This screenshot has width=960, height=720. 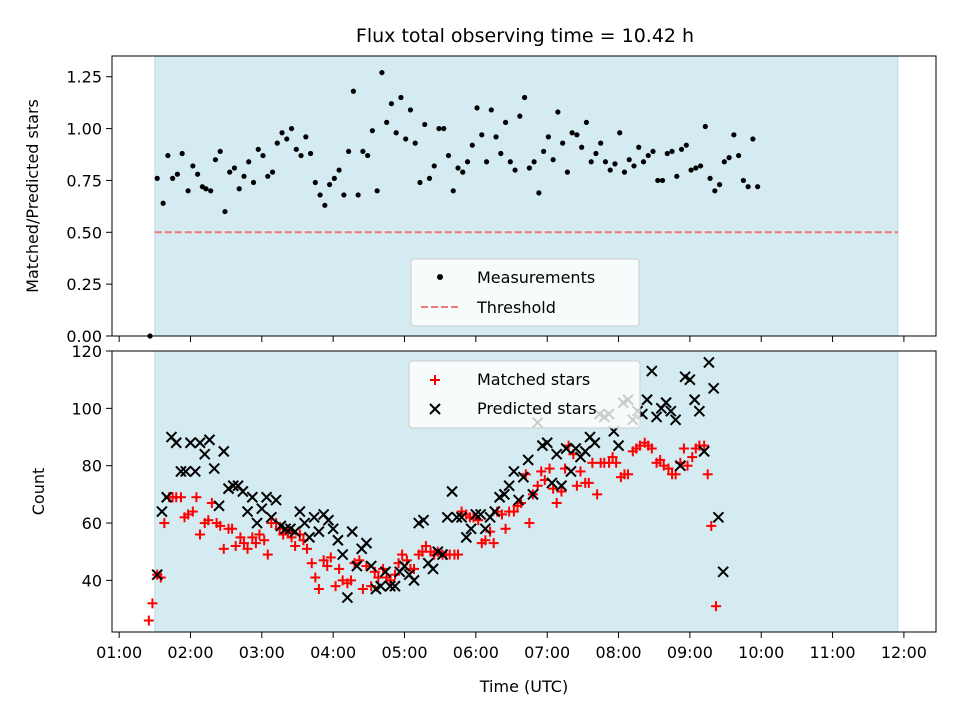 What do you see at coordinates (440, 277) in the screenshot?
I see `legend-marker-measurements` at bounding box center [440, 277].